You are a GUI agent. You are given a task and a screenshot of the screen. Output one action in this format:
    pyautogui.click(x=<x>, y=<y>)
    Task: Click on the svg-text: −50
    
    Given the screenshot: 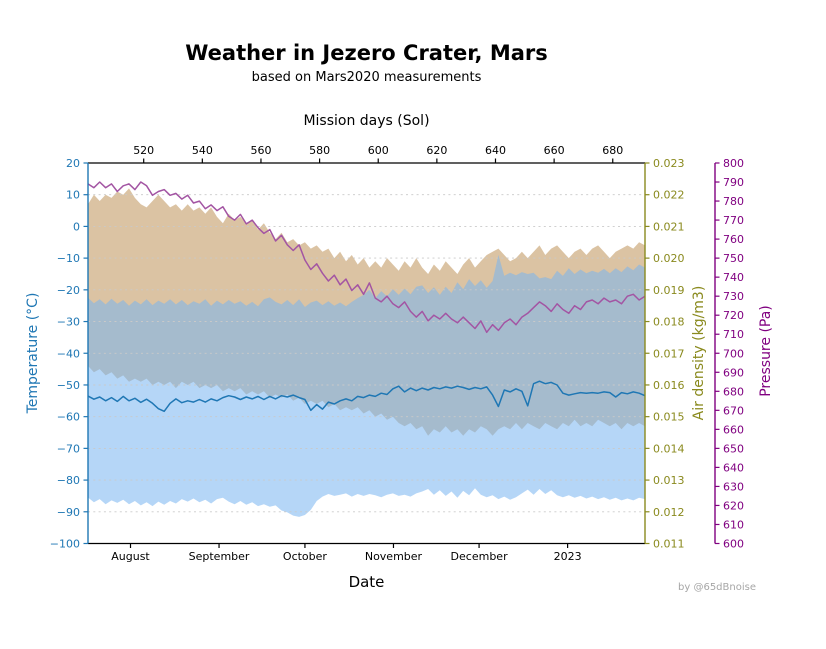 What is the action you would take?
    pyautogui.click(x=68, y=385)
    